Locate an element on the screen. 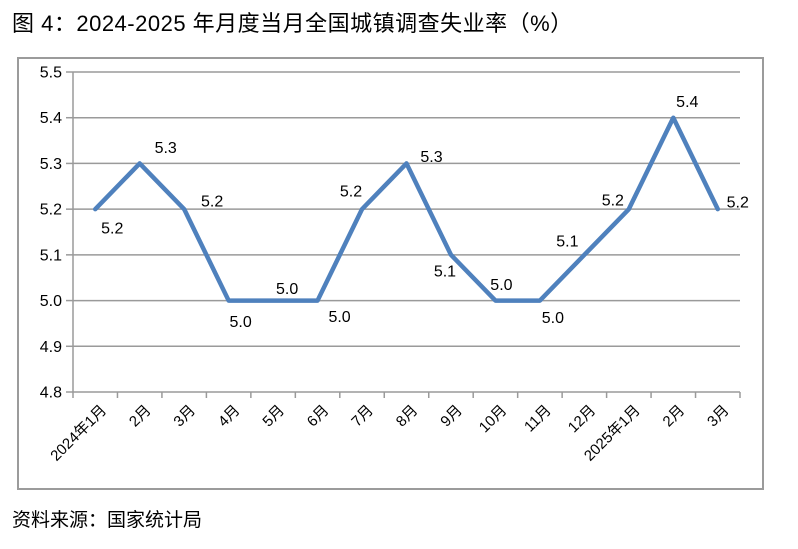 The image size is (798, 549). data-point-label: 5.4 is located at coordinates (687, 102).